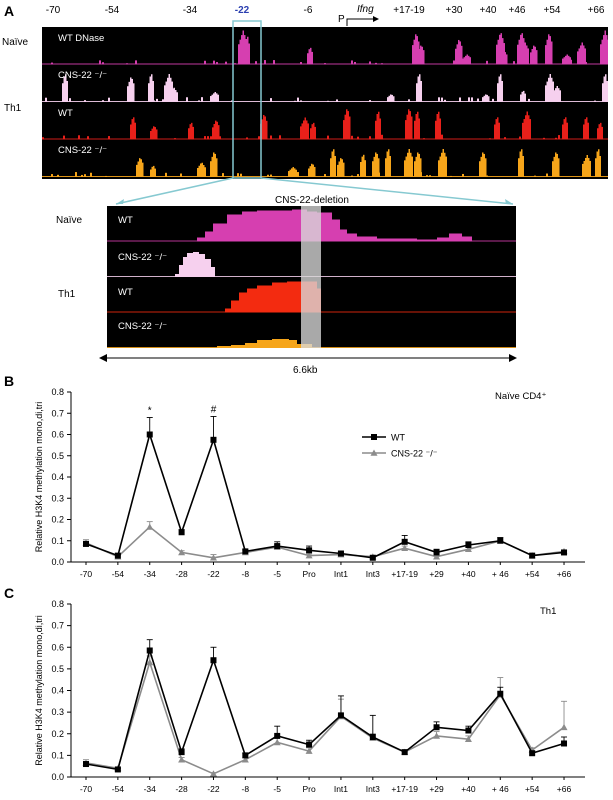  What do you see at coordinates (57, 541) in the screenshot?
I see `ytick-1: 0.1` at bounding box center [57, 541].